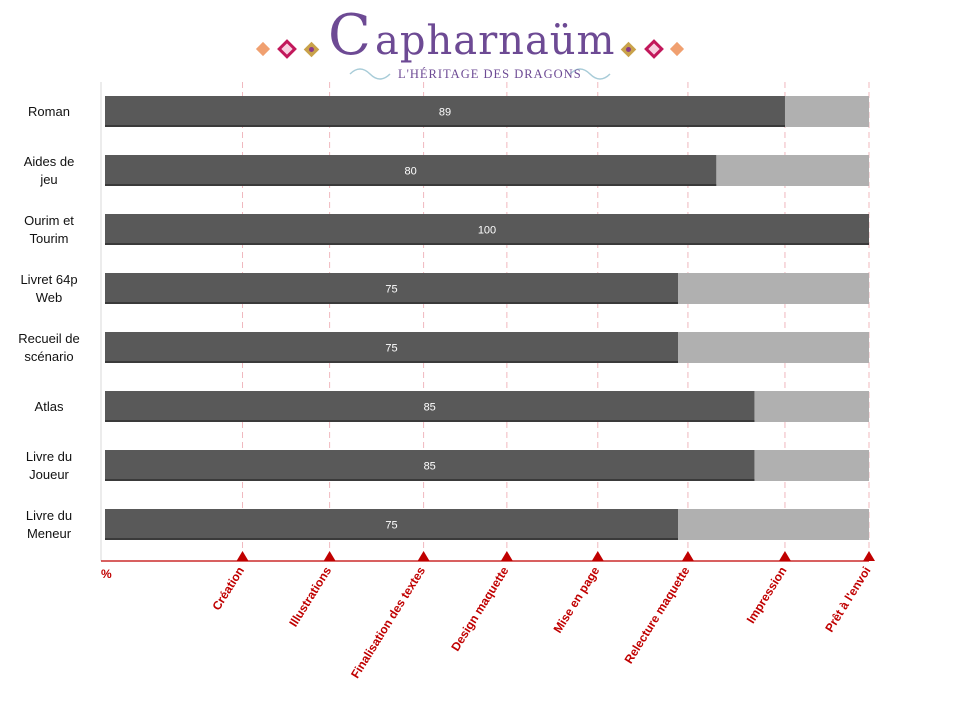  I want to click on category-label: Livre du Joueur, so click(49, 465).